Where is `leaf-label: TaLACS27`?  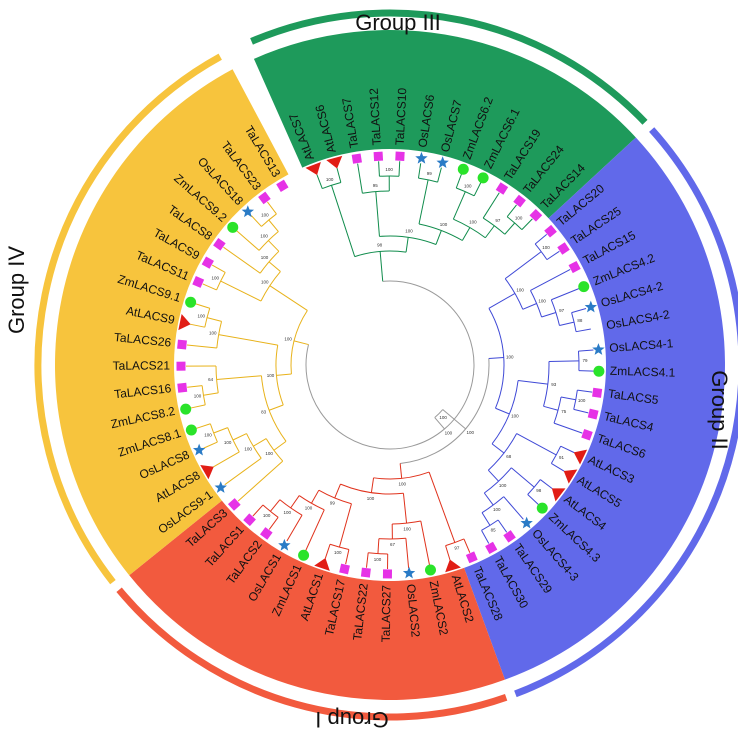 leaf-label: TaLACS27 is located at coordinates (386, 614).